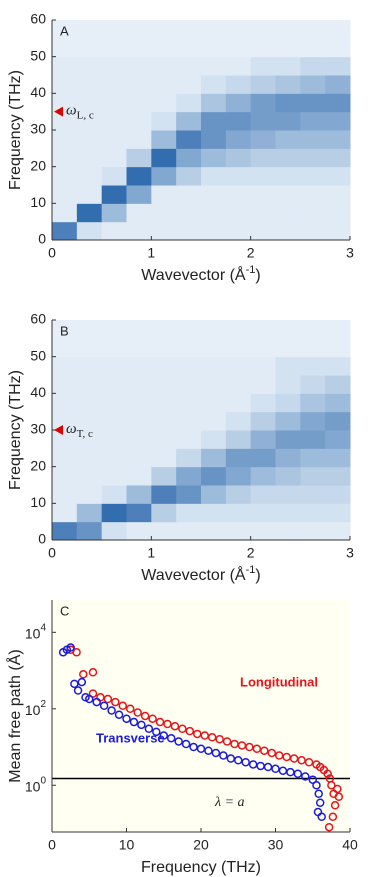 The image size is (390, 877). I want to click on marker-subscript: T, c, so click(85, 434).